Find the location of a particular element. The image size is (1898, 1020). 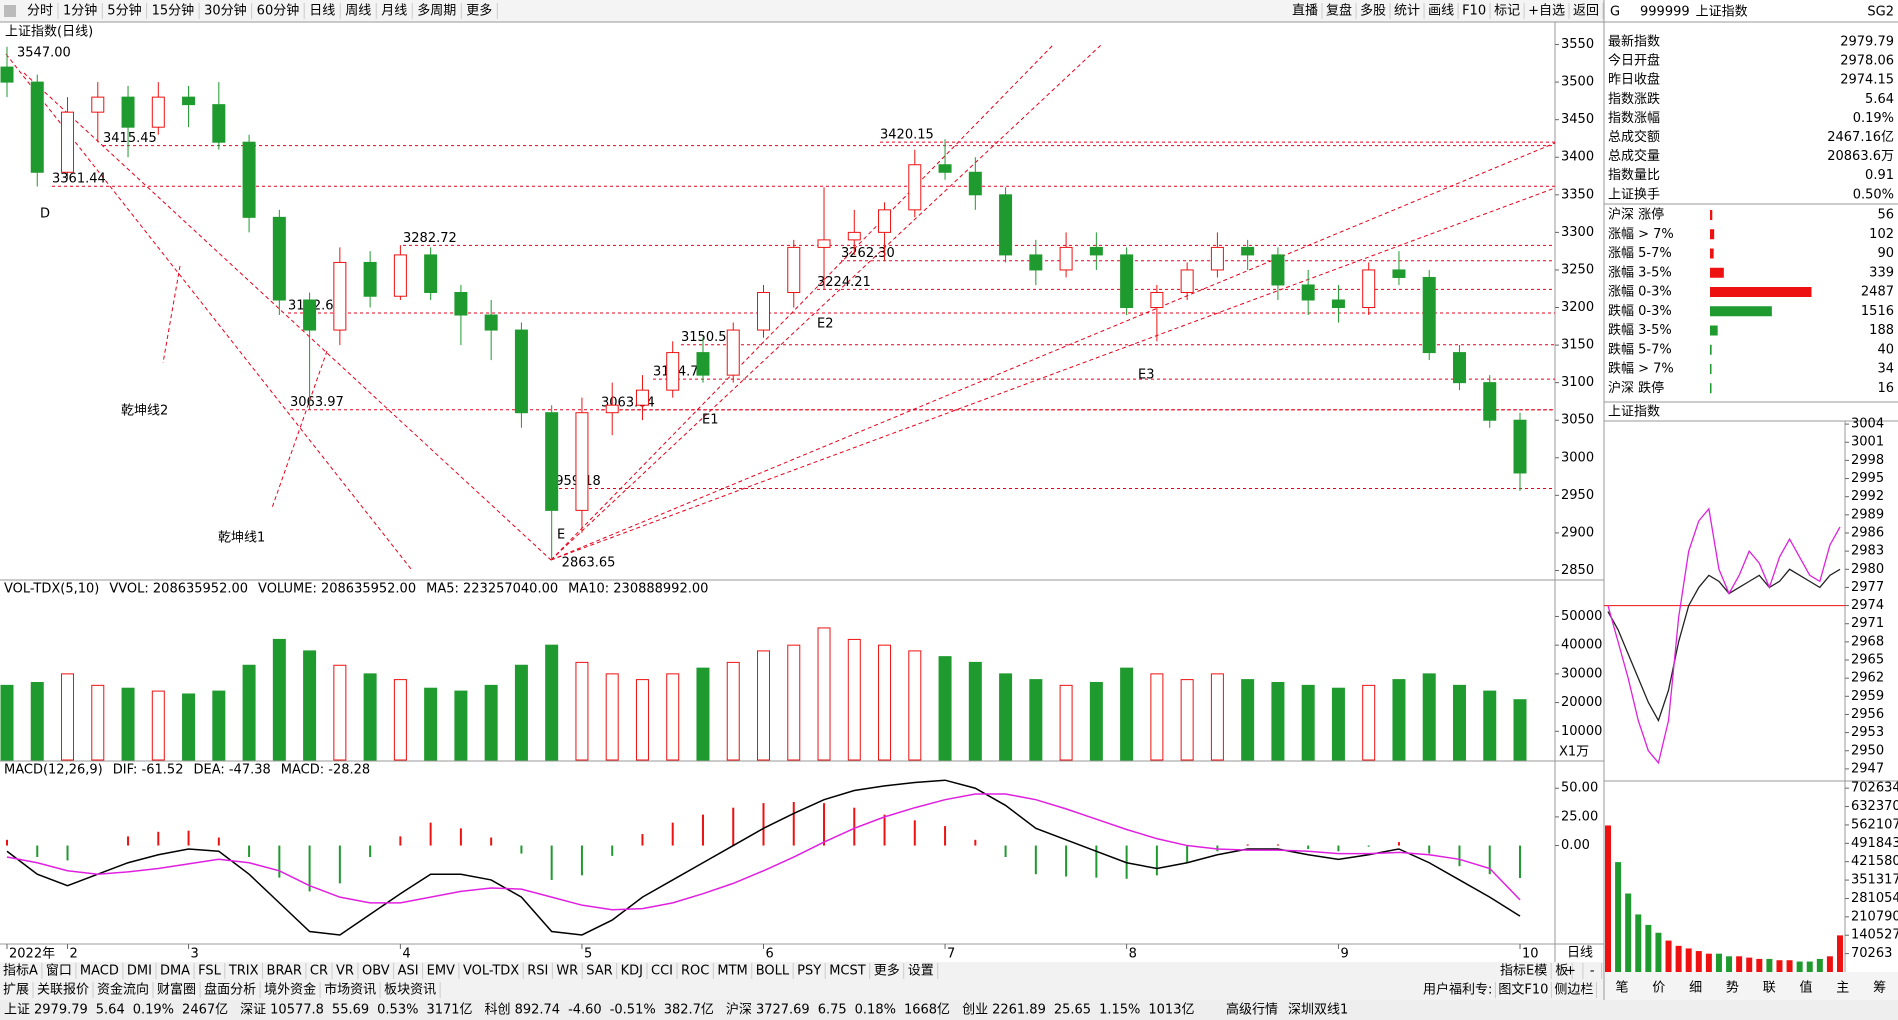

tool-button: 返回 is located at coordinates (1586, 11).